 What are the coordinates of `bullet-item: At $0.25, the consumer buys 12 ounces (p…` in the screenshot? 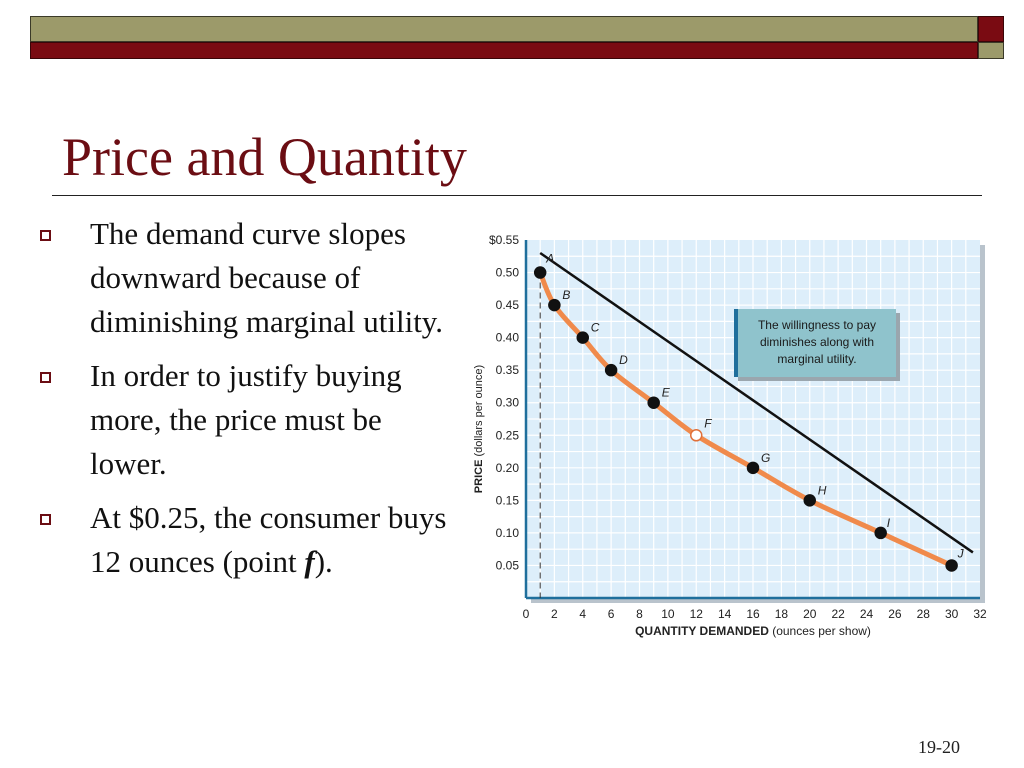 It's located at (248, 540).